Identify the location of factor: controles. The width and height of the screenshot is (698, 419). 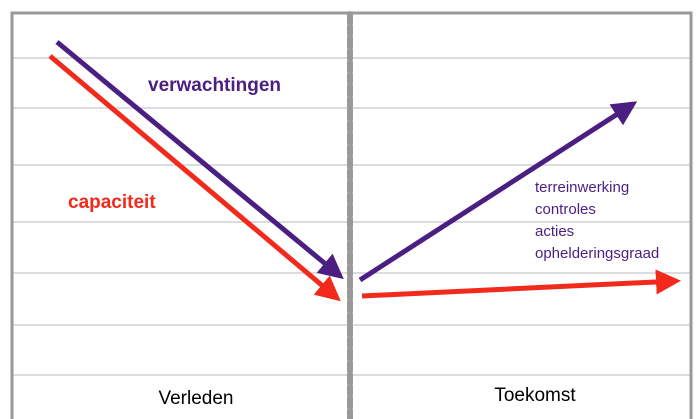
(565, 209).